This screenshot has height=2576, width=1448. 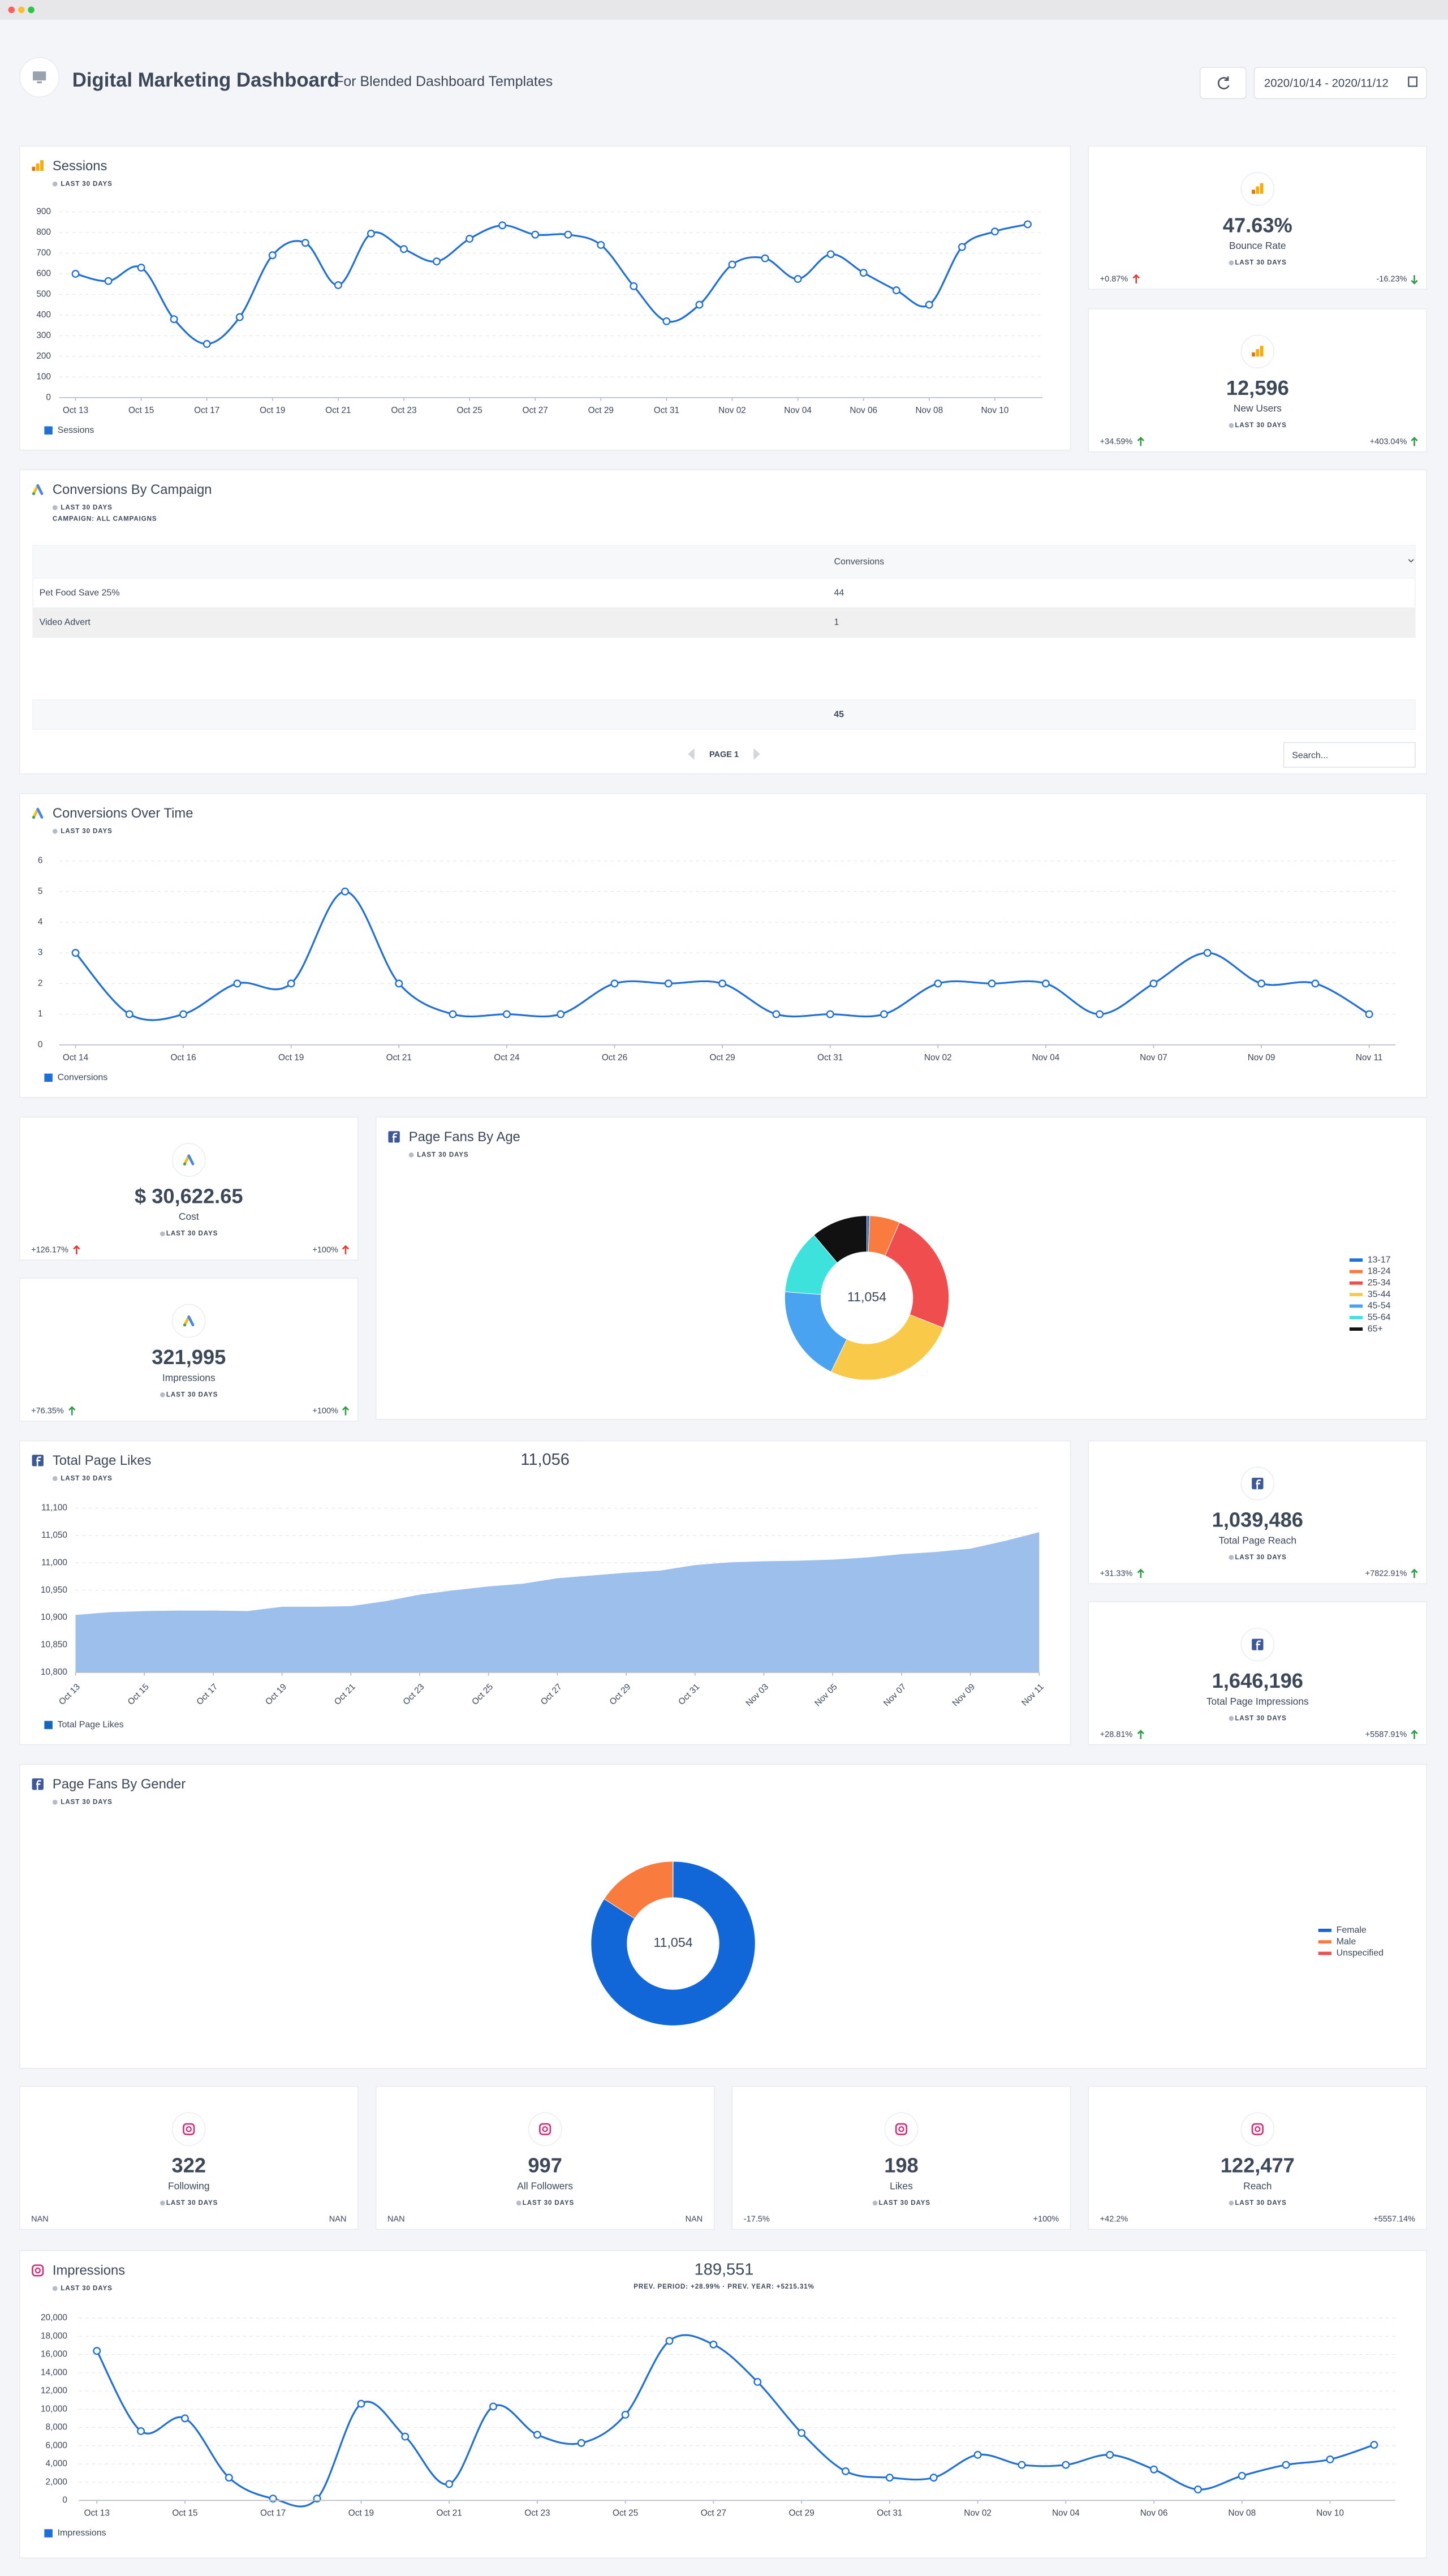 I want to click on kpi-value: 321,995, so click(x=189, y=1357).